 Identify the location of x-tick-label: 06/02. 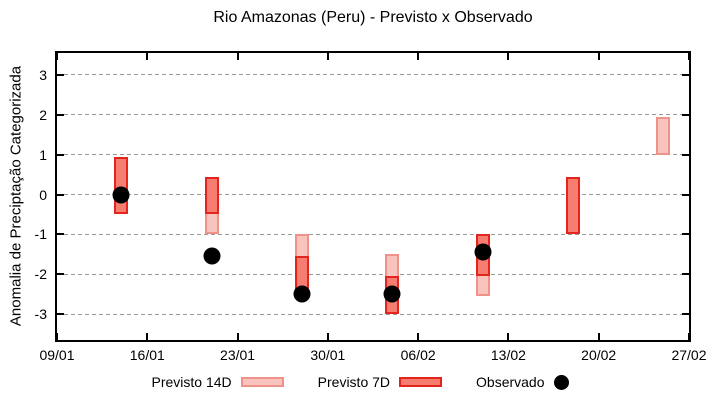
(418, 355).